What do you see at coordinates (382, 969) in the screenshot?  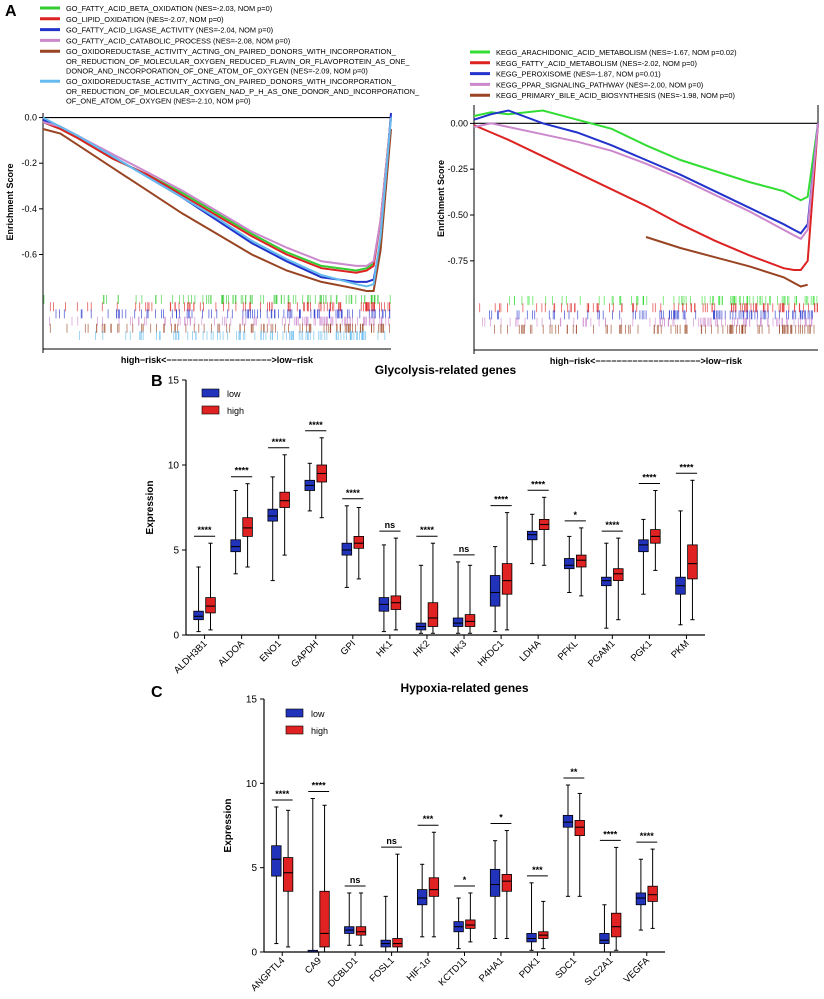 I see `x-tick-label: FOSL1` at bounding box center [382, 969].